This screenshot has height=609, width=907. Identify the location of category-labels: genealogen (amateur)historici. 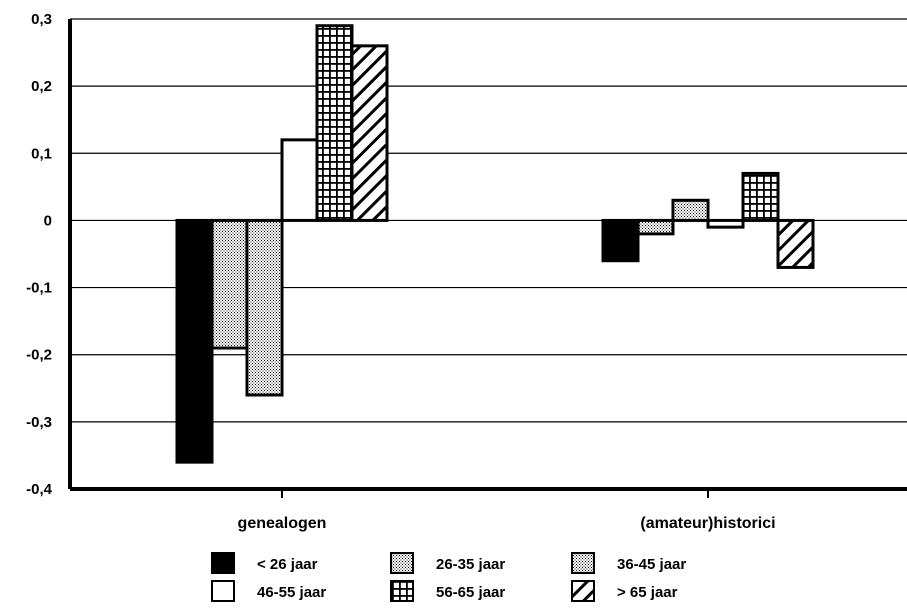
(507, 523).